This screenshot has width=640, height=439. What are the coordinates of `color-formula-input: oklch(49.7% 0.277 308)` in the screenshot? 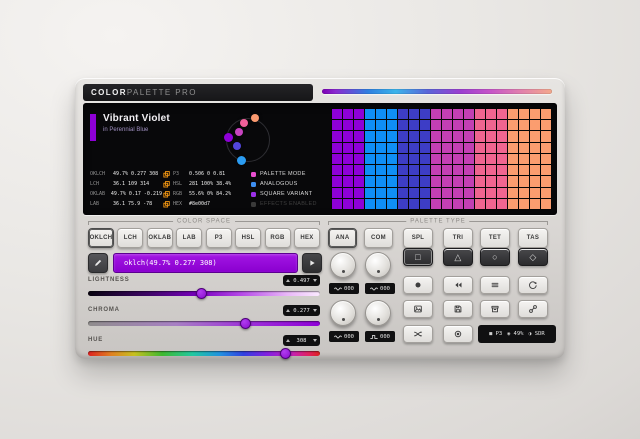 It's located at (205, 263).